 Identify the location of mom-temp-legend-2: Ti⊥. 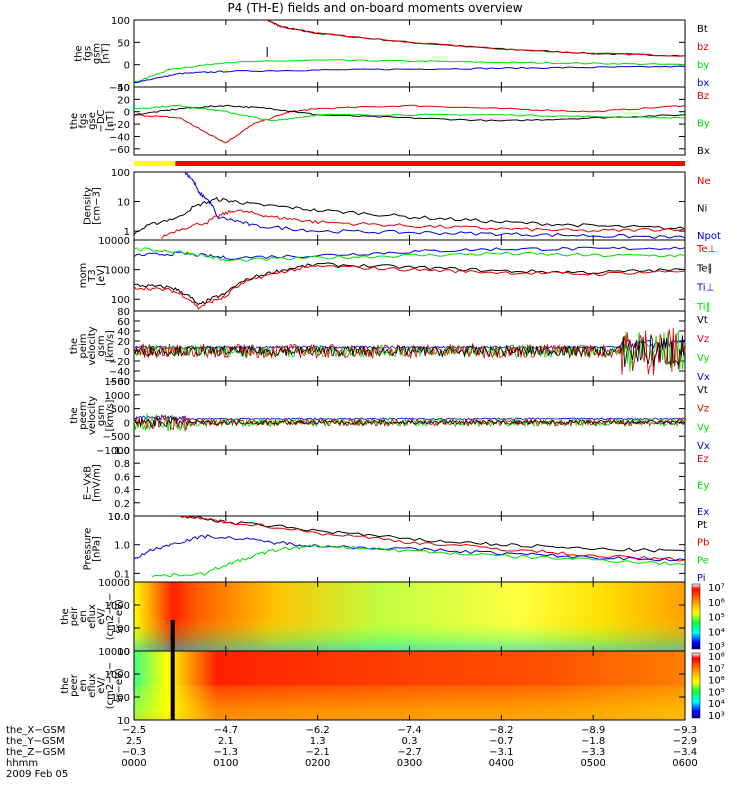
(705, 288).